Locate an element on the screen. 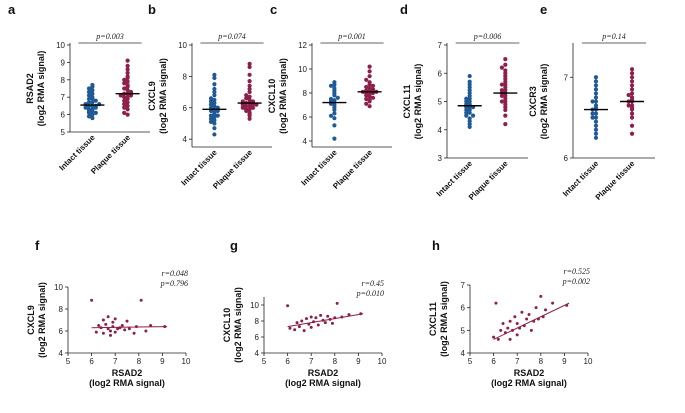 The height and width of the screenshot is (413, 685). correlation-p: p=0.002 is located at coordinates (576, 281).